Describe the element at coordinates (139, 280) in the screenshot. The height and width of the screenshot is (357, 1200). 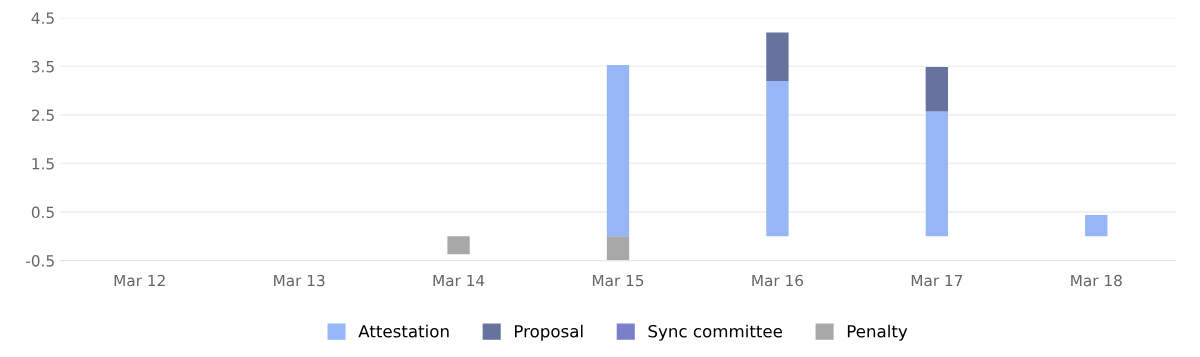
I see `x-tick-label: Mar 12` at that location.